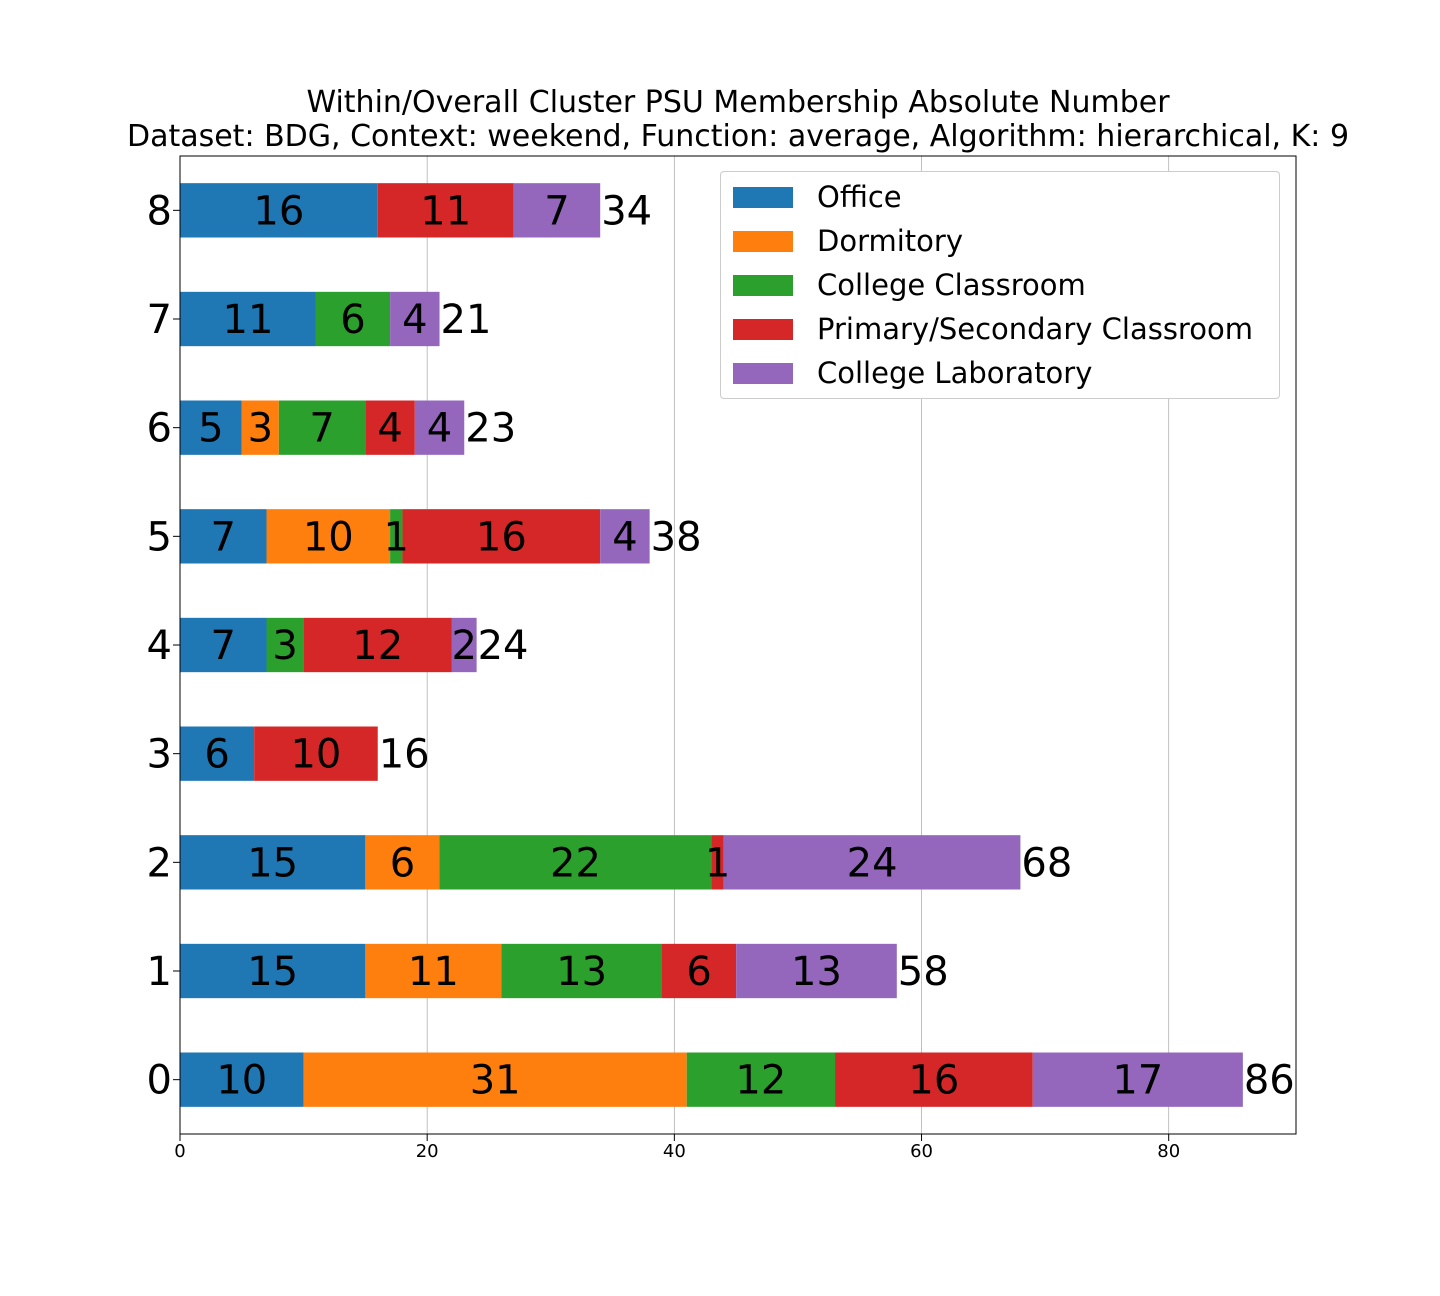 This screenshot has width=1440, height=1296. I want to click on legend-item: Office, so click(817, 197).